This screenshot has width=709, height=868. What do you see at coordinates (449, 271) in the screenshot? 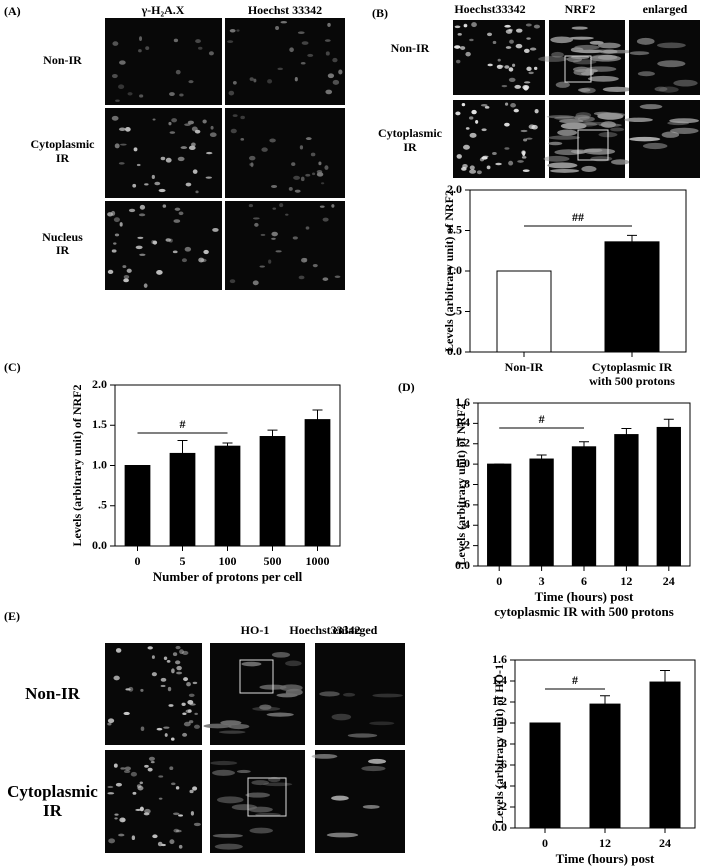
I see `y-axis-title: Levels (arbitrary unit) of NRF2` at bounding box center [449, 271].